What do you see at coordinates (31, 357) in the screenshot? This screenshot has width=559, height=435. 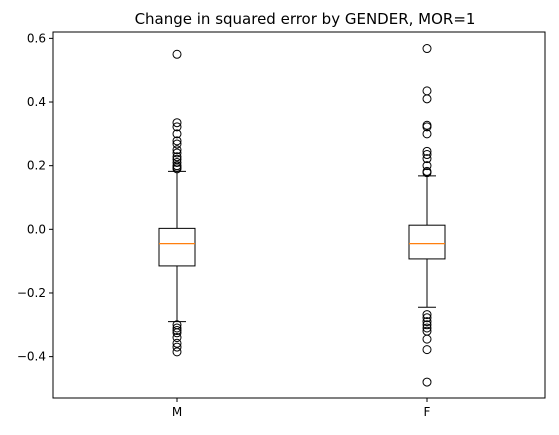 I see `y-tick-label: −0.4` at bounding box center [31, 357].